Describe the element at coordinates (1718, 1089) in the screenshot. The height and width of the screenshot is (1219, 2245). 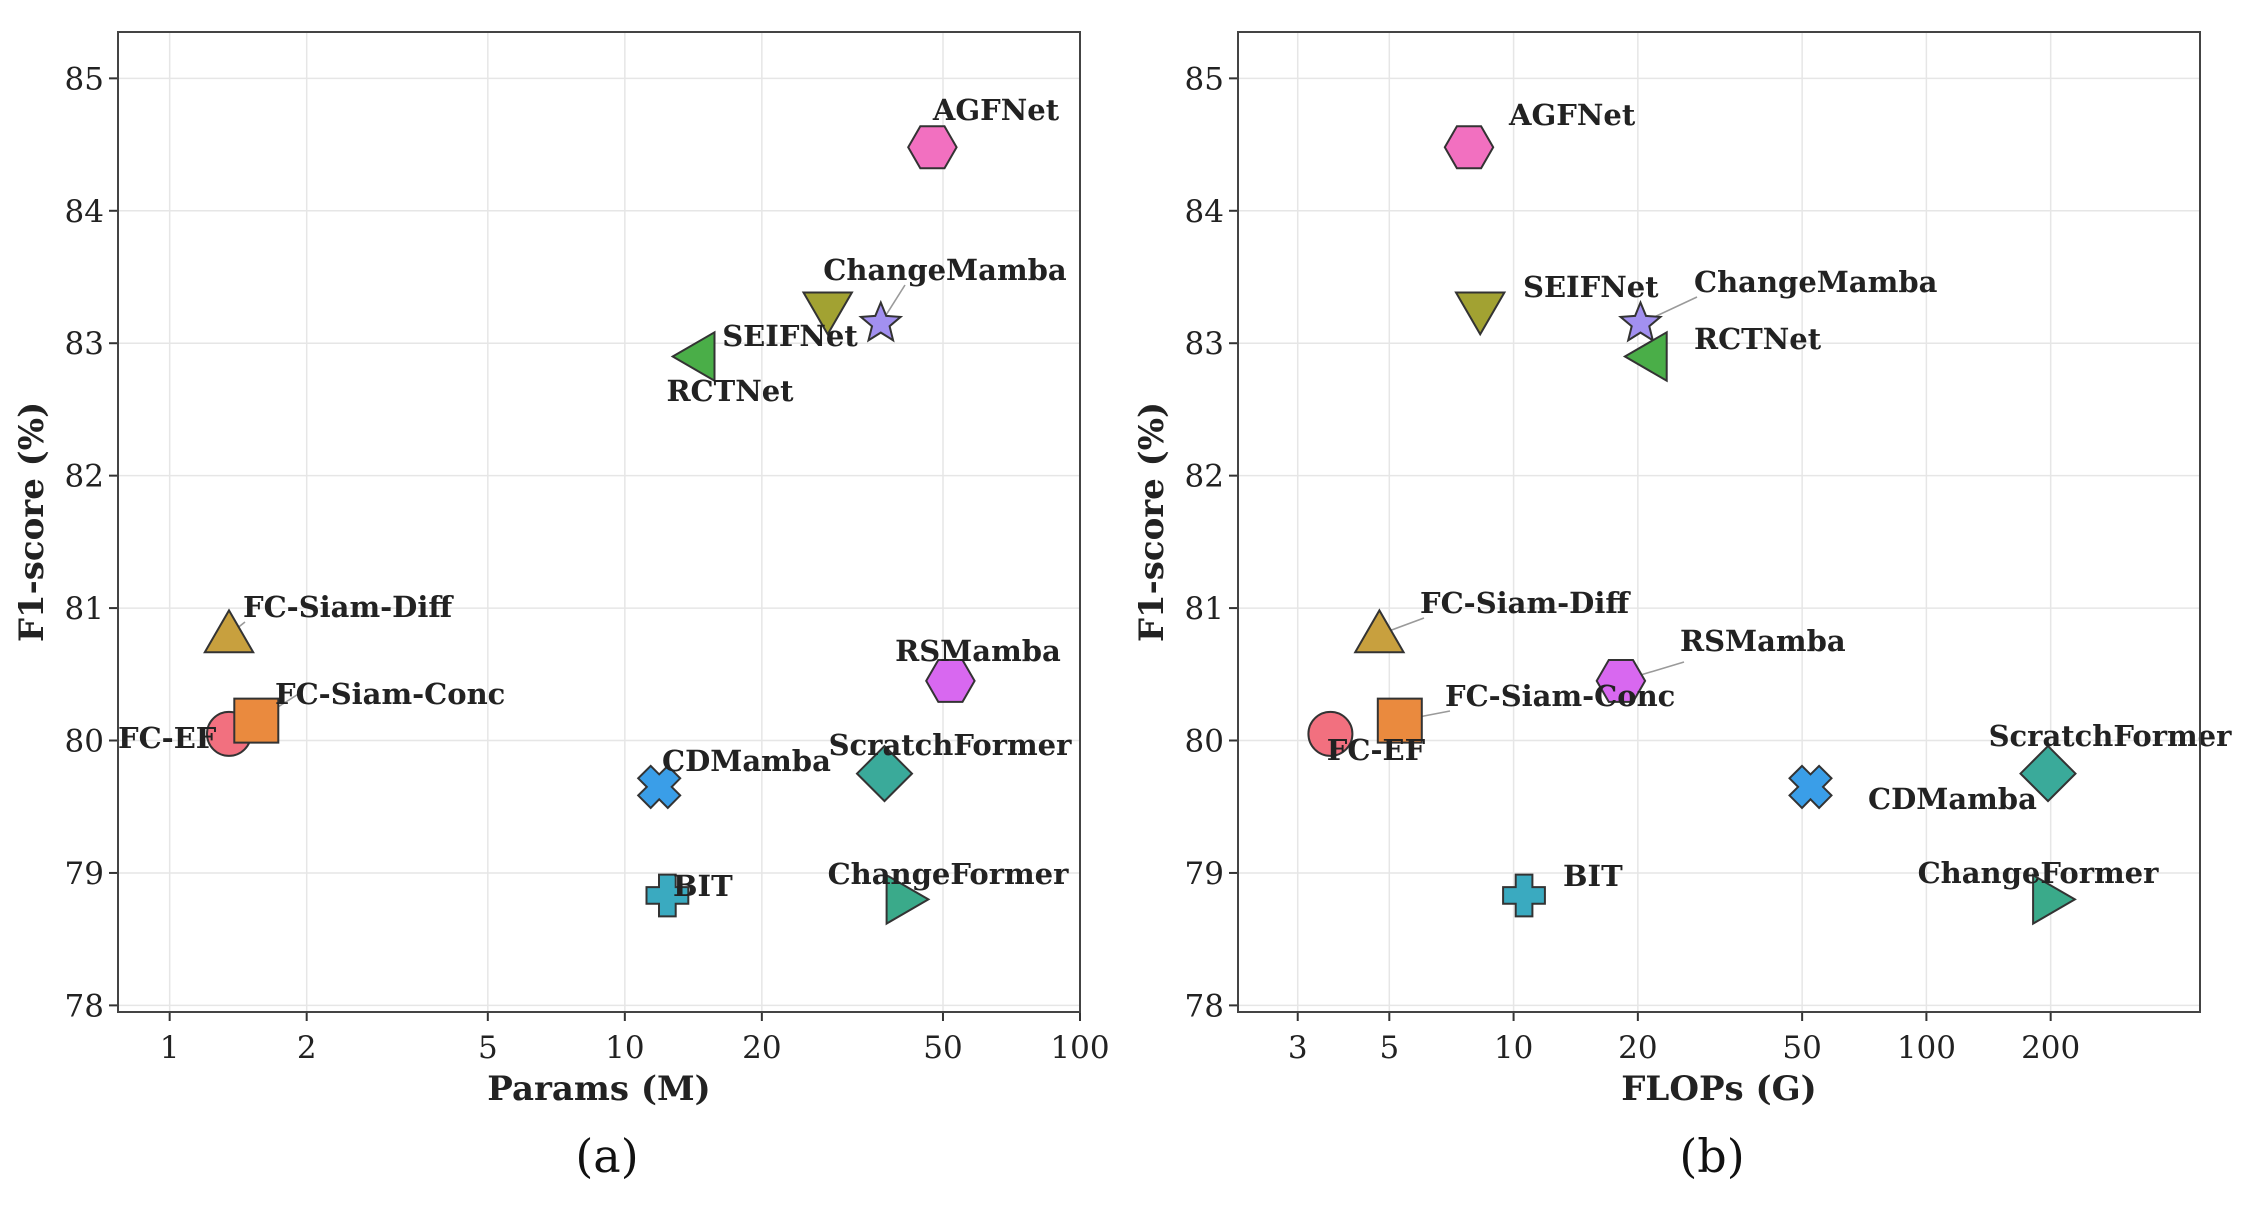
I see `x-axis-title: FLOPs (G)` at that location.